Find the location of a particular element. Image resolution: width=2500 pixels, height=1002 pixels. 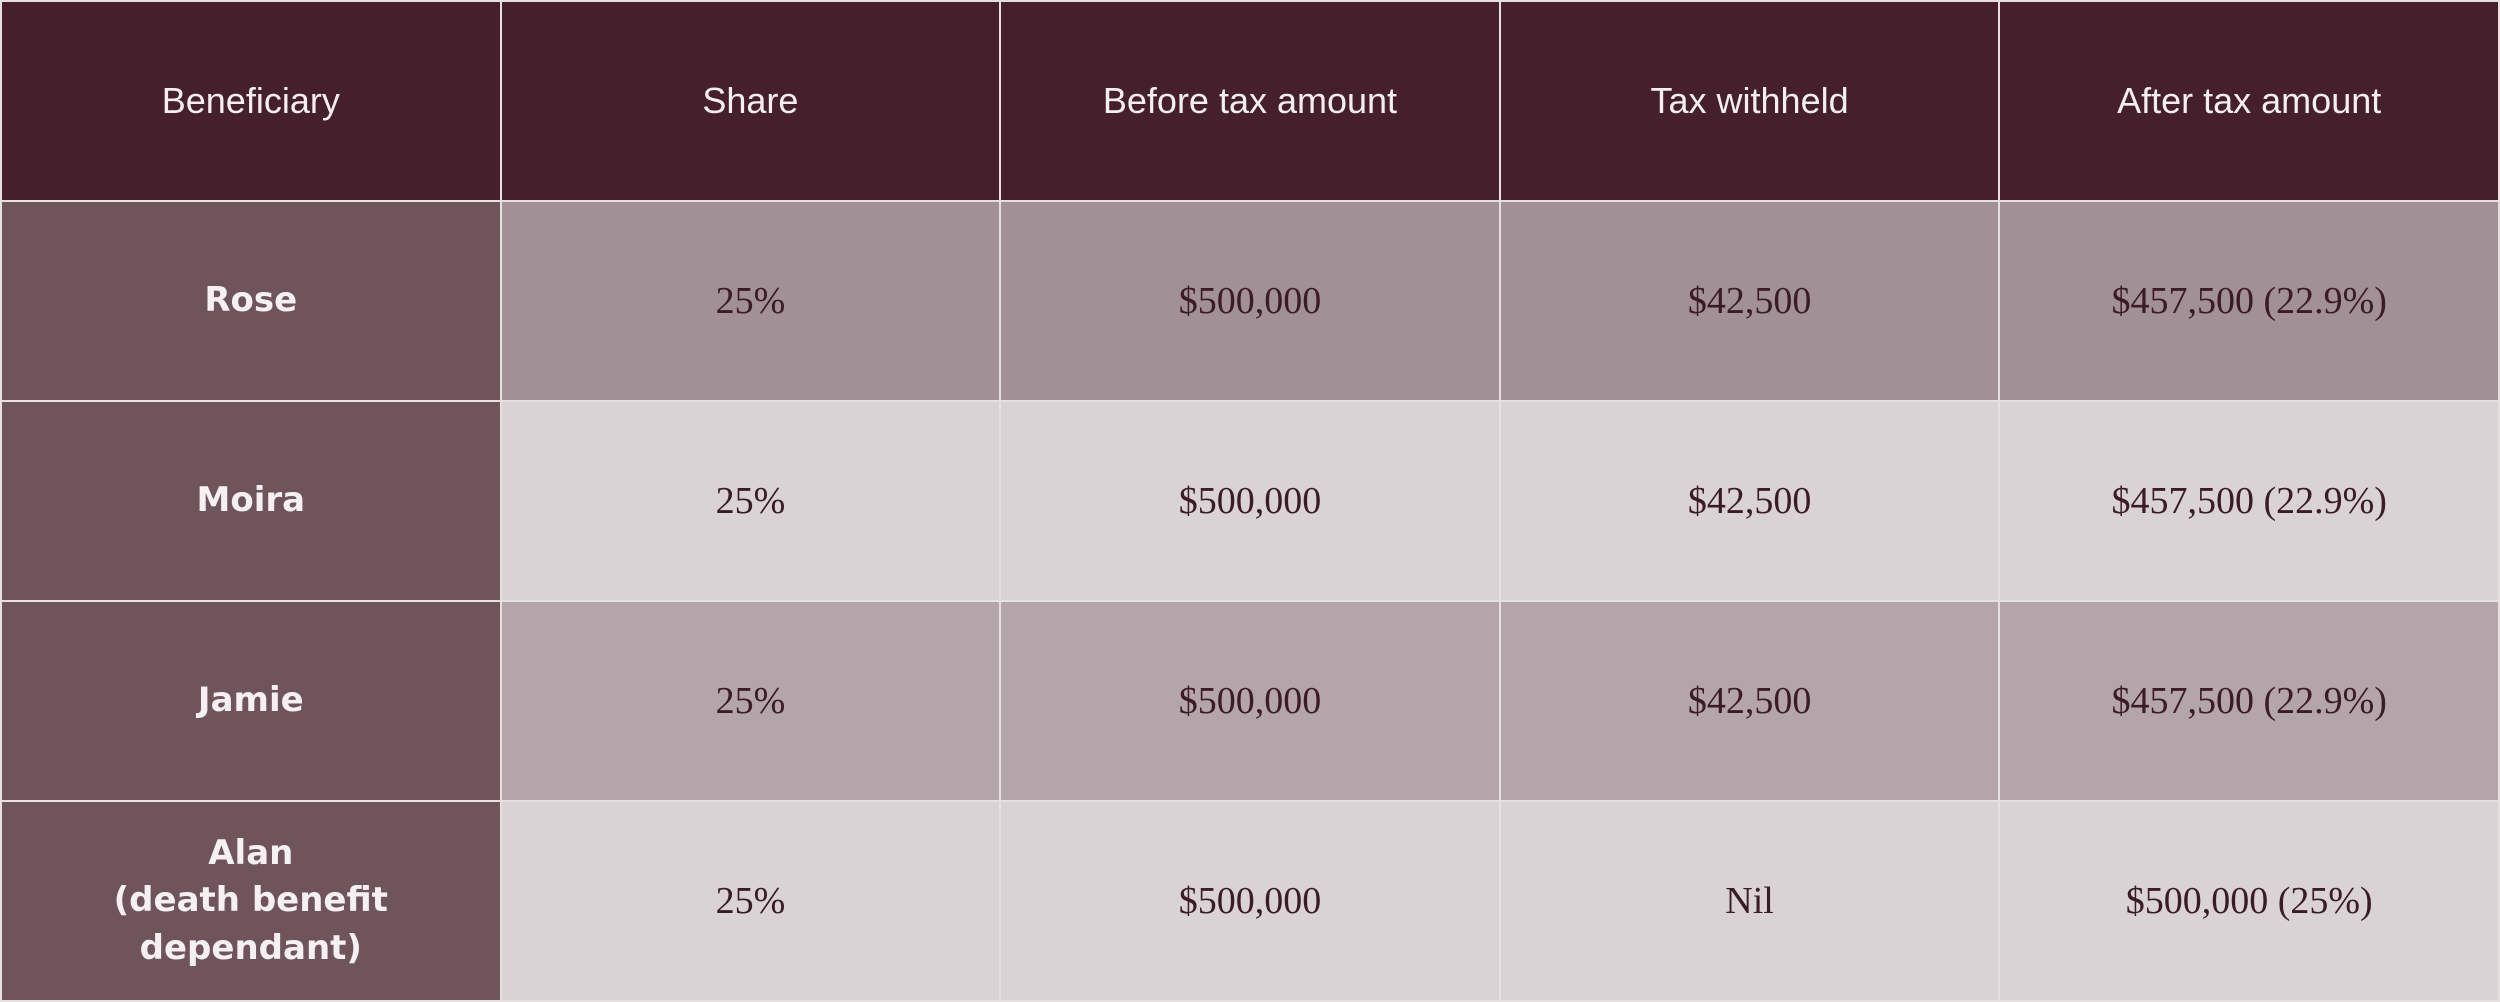

beneficiary-cell: Alan (death benefit dependant) is located at coordinates (251, 901).